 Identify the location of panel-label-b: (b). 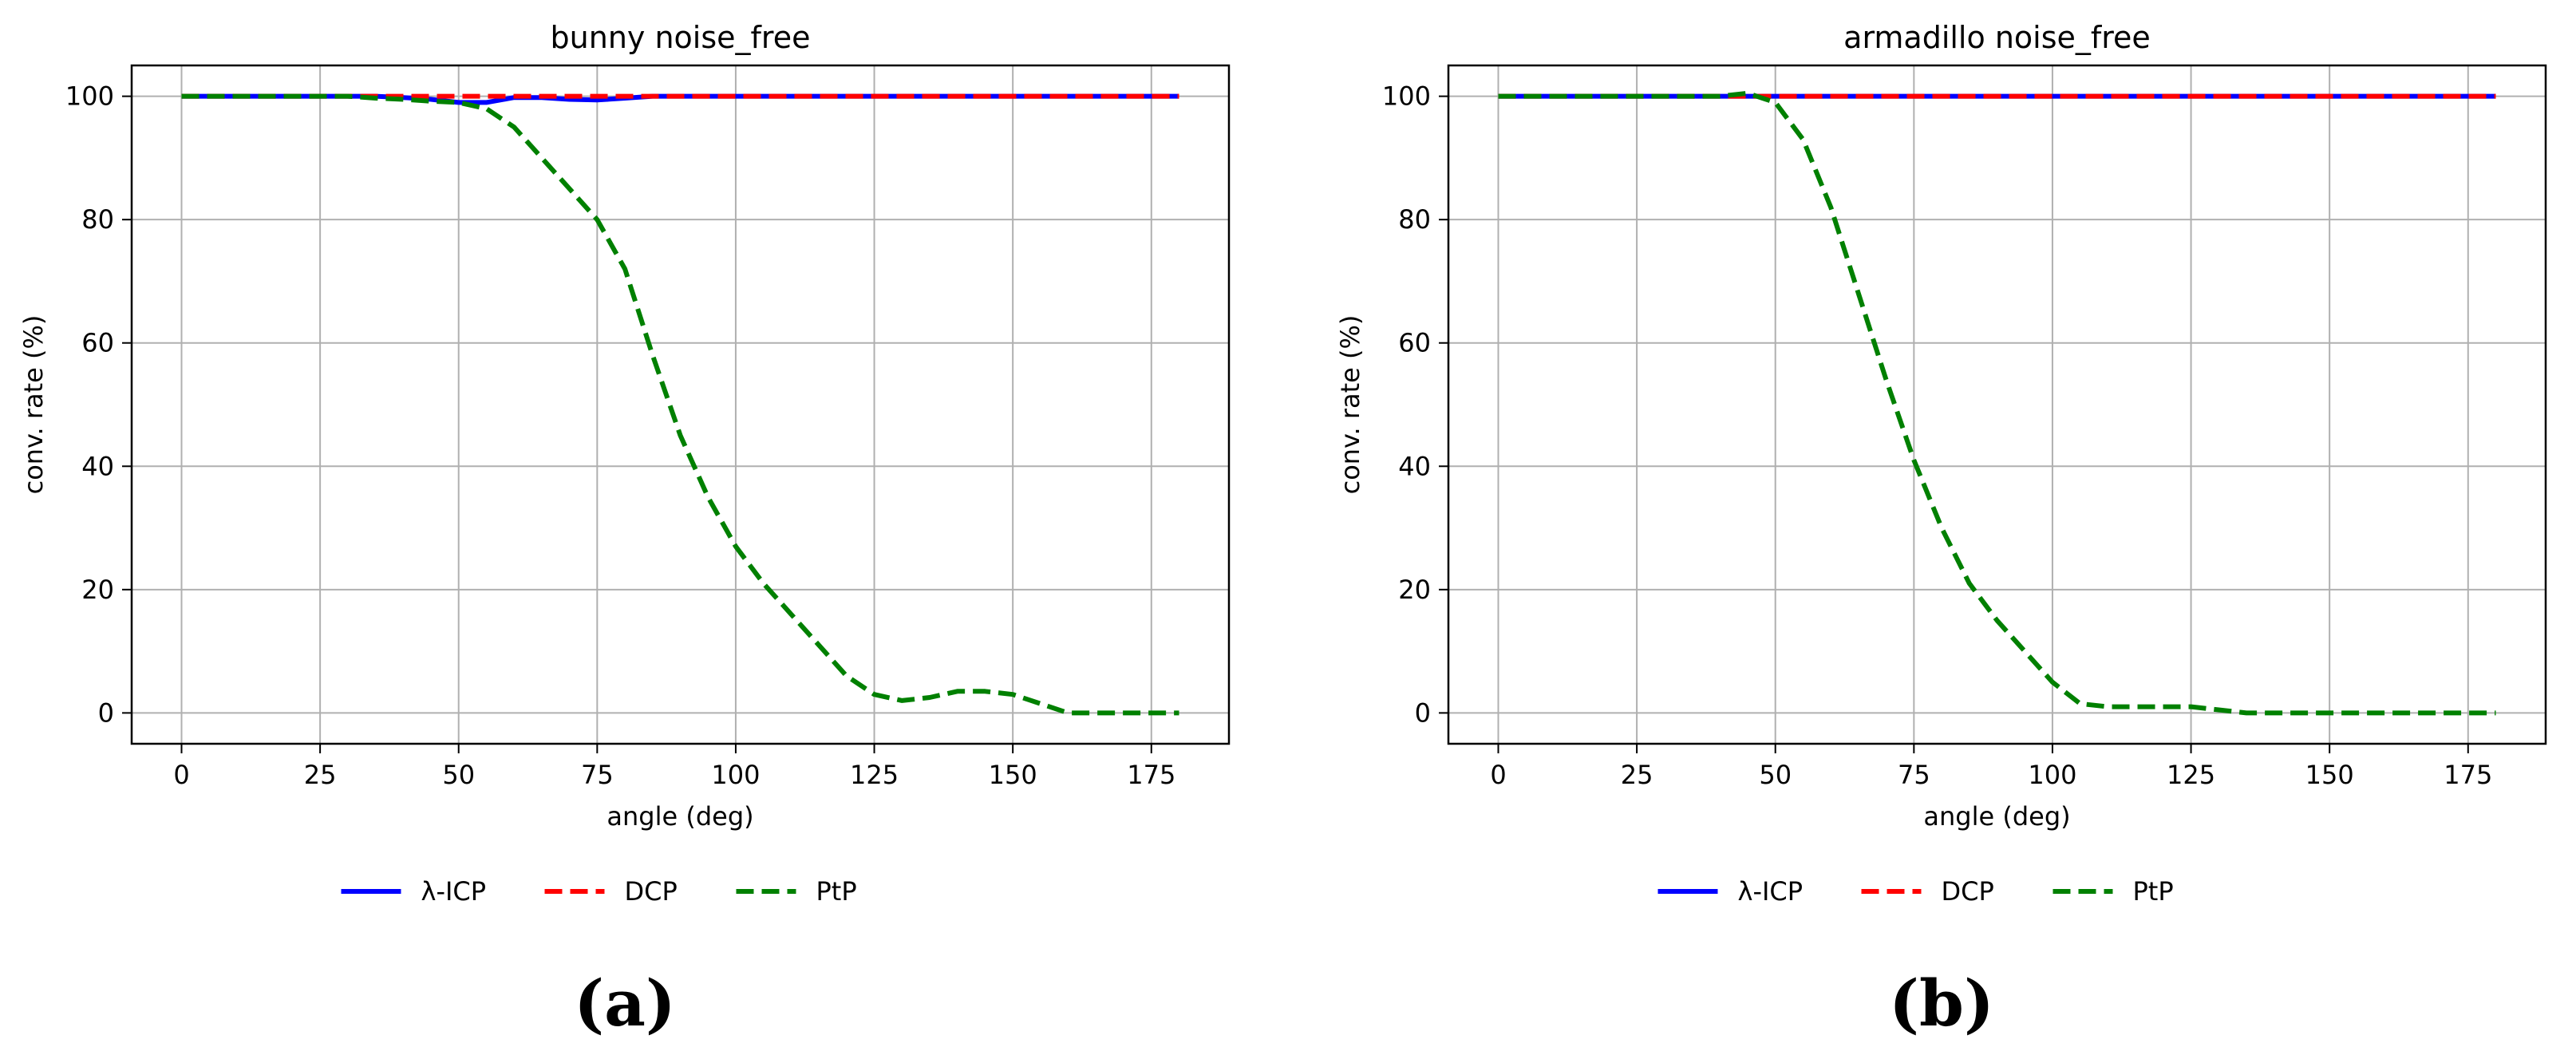
(1941, 1003).